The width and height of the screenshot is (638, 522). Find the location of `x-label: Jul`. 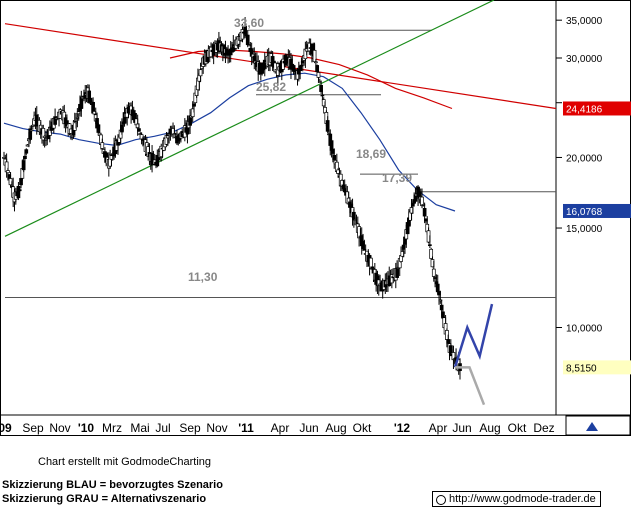

x-label: Jul is located at coordinates (162, 428).